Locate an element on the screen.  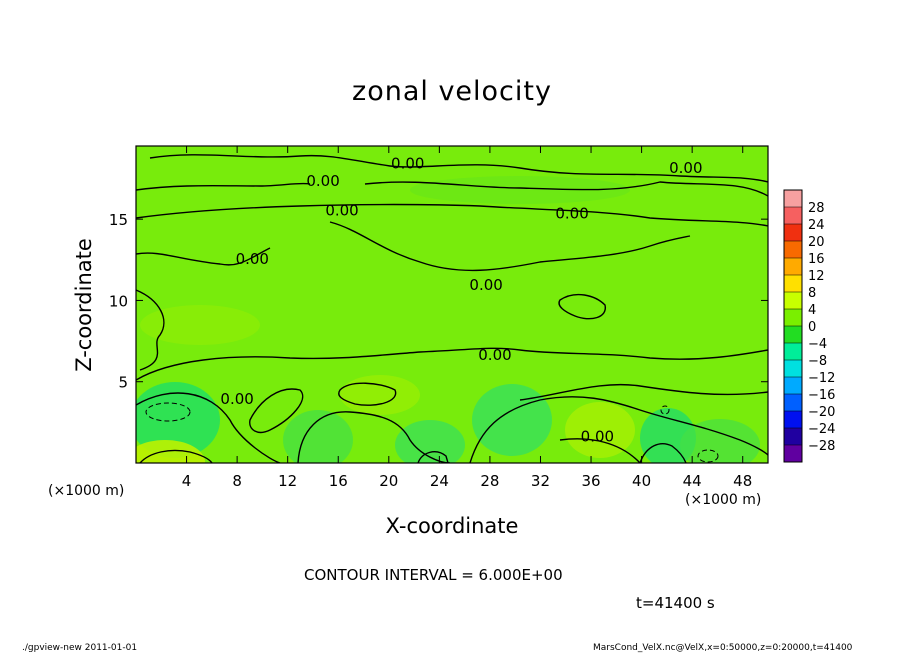
colorbar-label: 8 is located at coordinates (812, 293).